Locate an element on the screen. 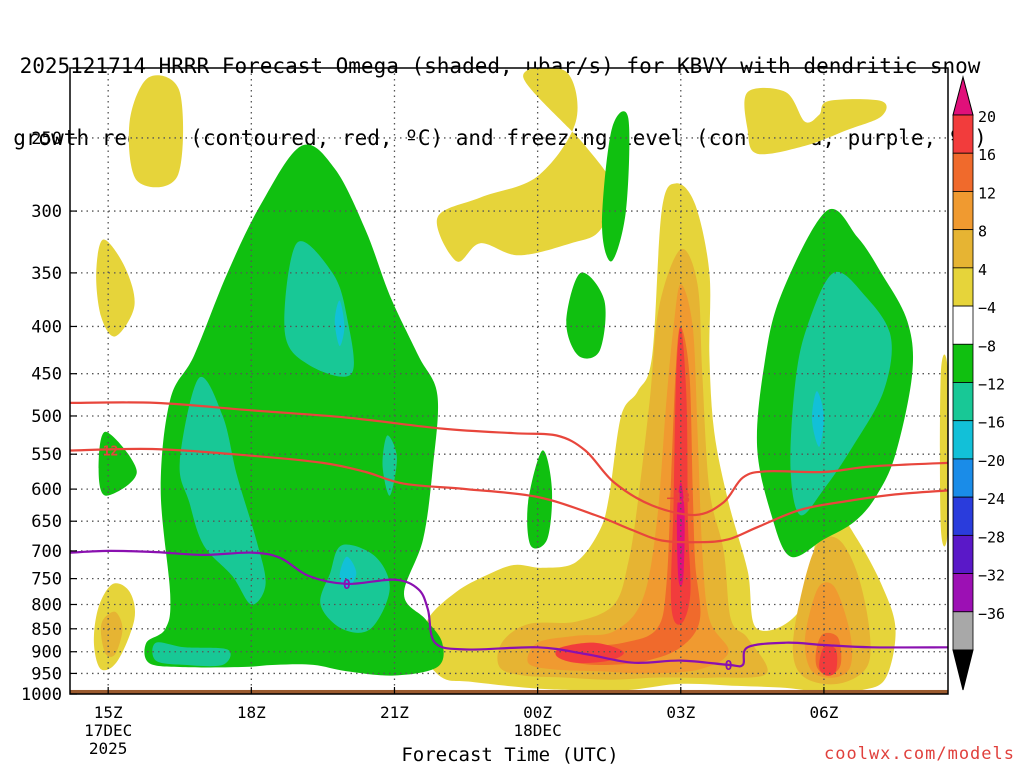 The width and height of the screenshot is (1024, 768). colorbar-label: 4 is located at coordinates (982, 270).